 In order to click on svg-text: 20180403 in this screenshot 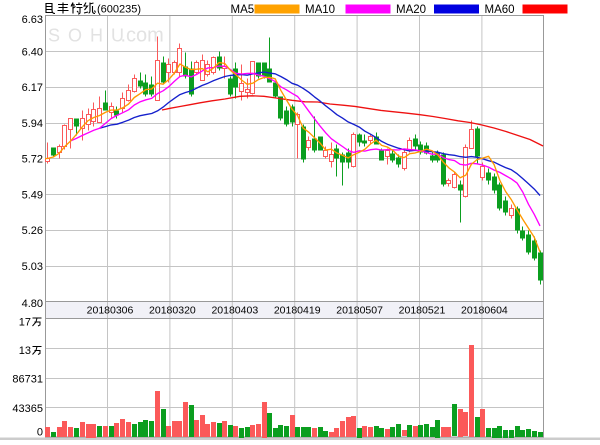, I will do `click(234, 311)`.